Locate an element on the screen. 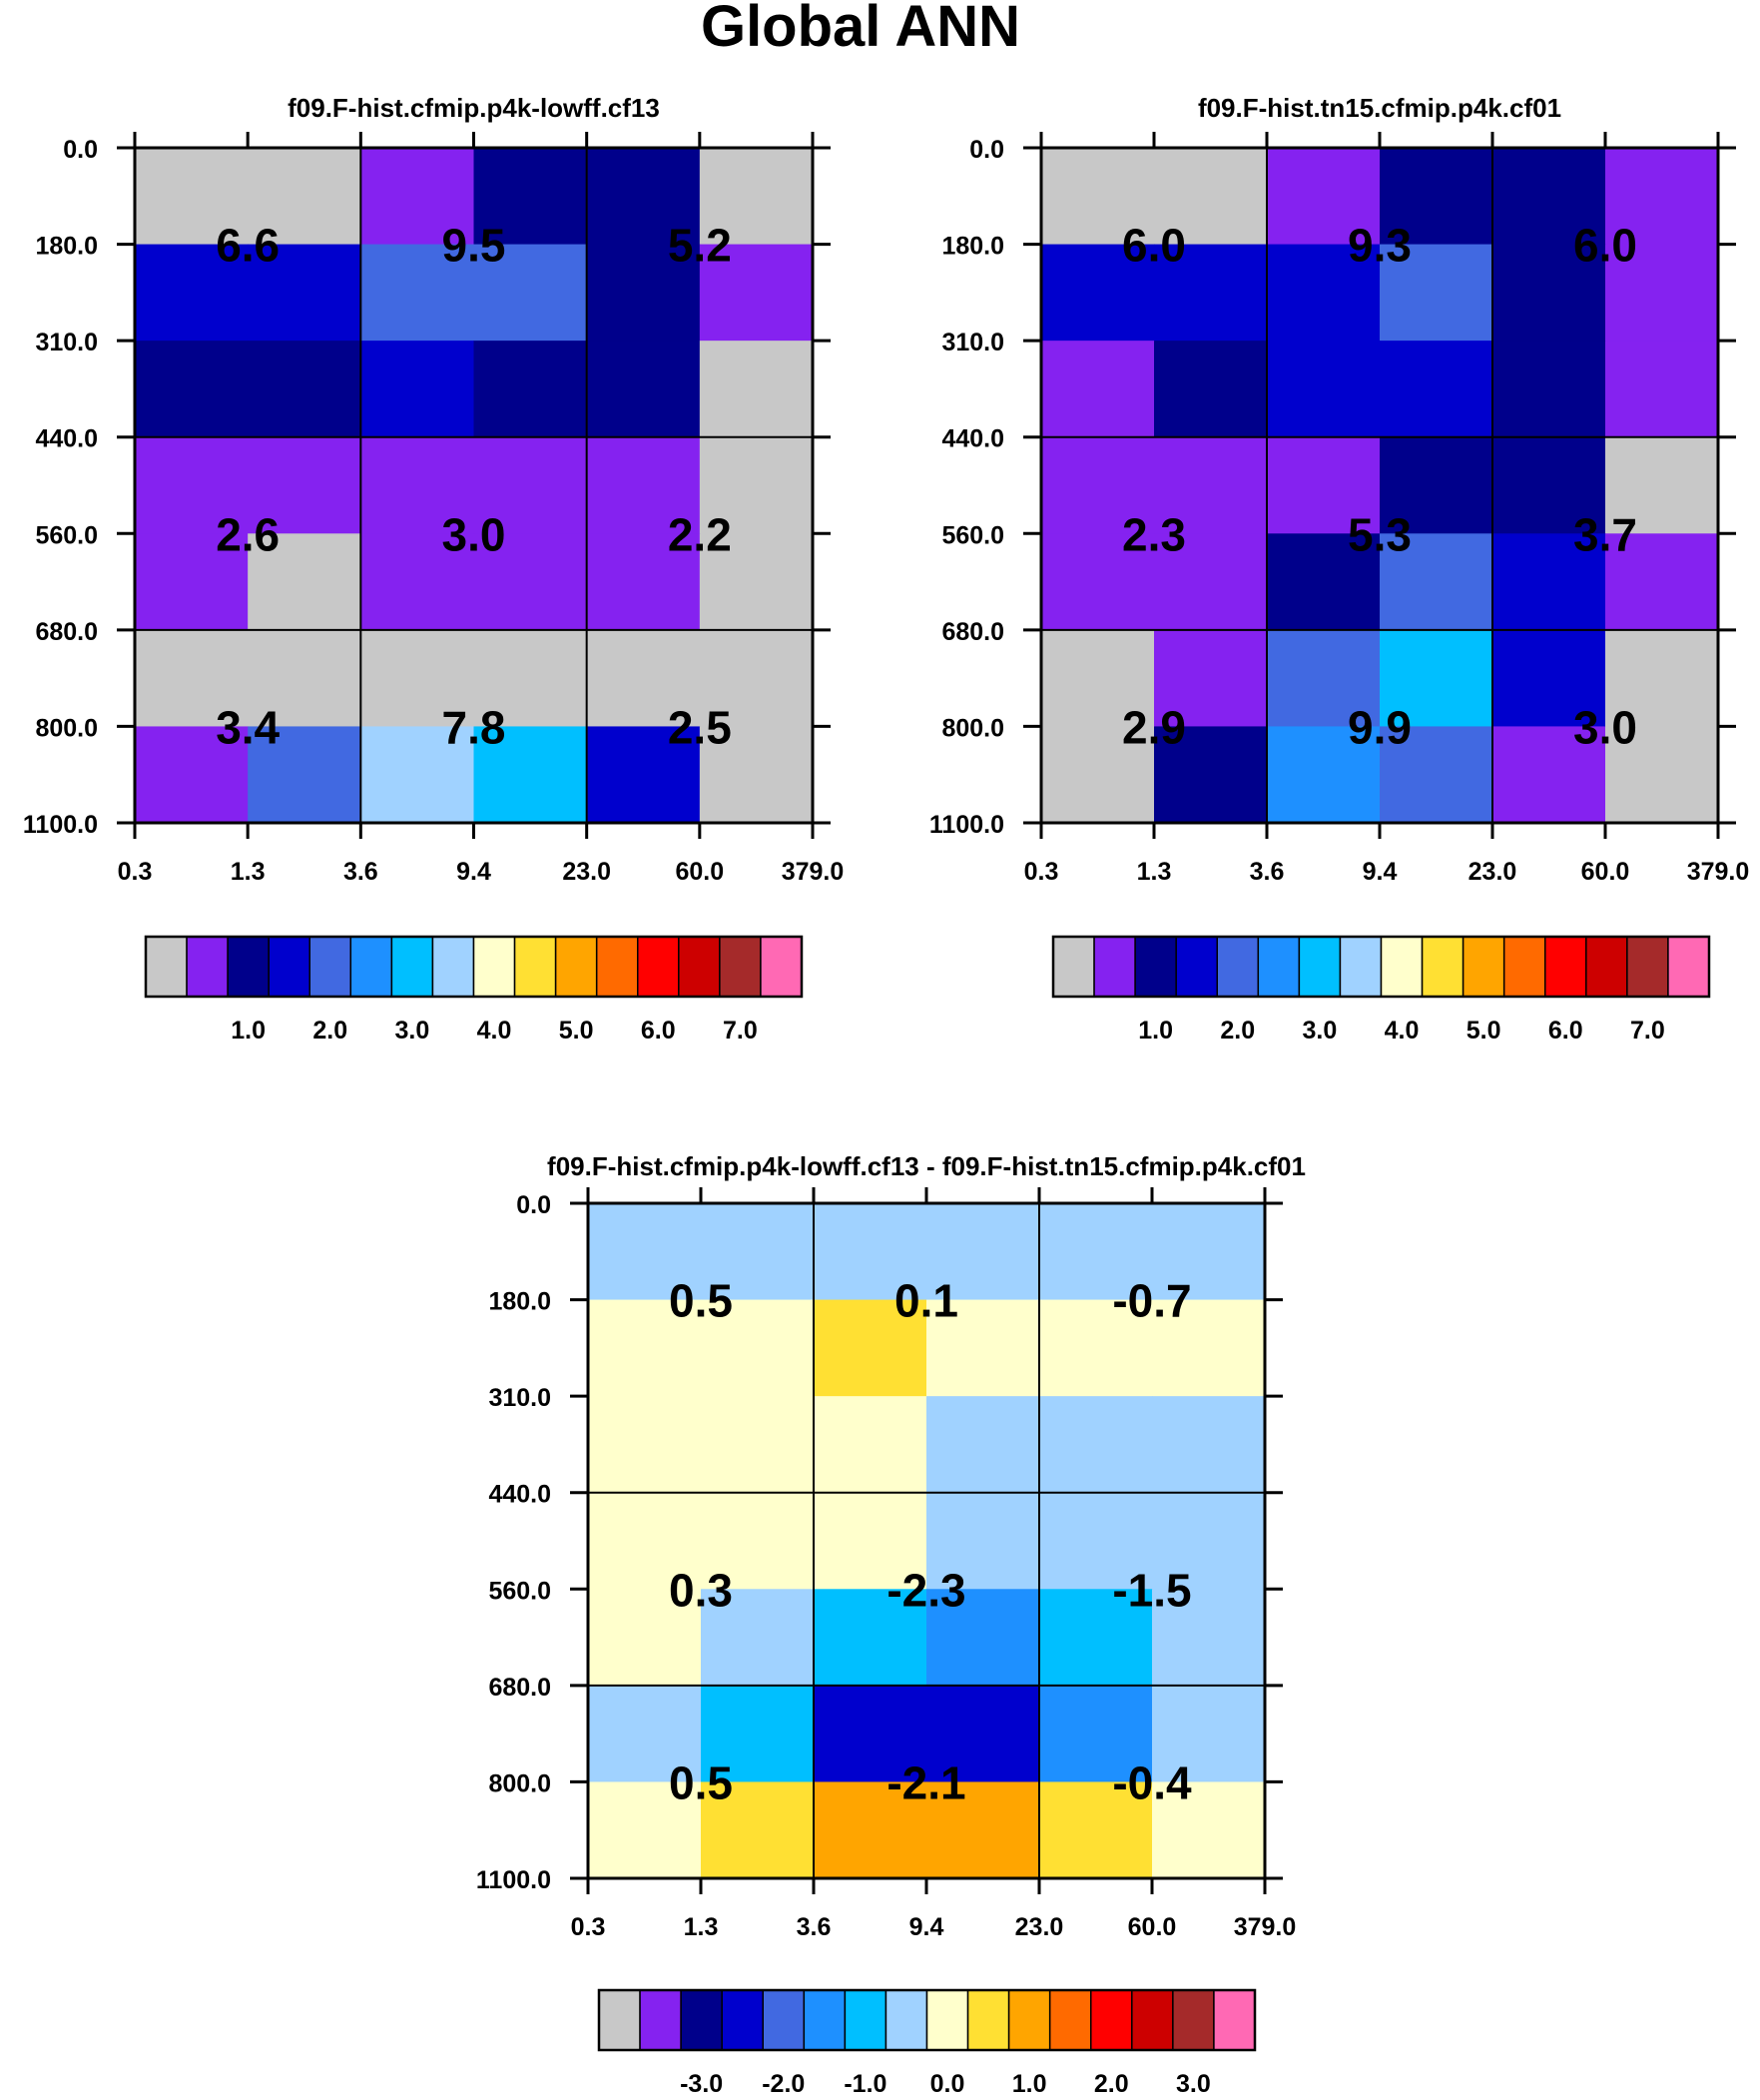 The image size is (1760, 2100). block-value-label: 2.2 is located at coordinates (700, 534).